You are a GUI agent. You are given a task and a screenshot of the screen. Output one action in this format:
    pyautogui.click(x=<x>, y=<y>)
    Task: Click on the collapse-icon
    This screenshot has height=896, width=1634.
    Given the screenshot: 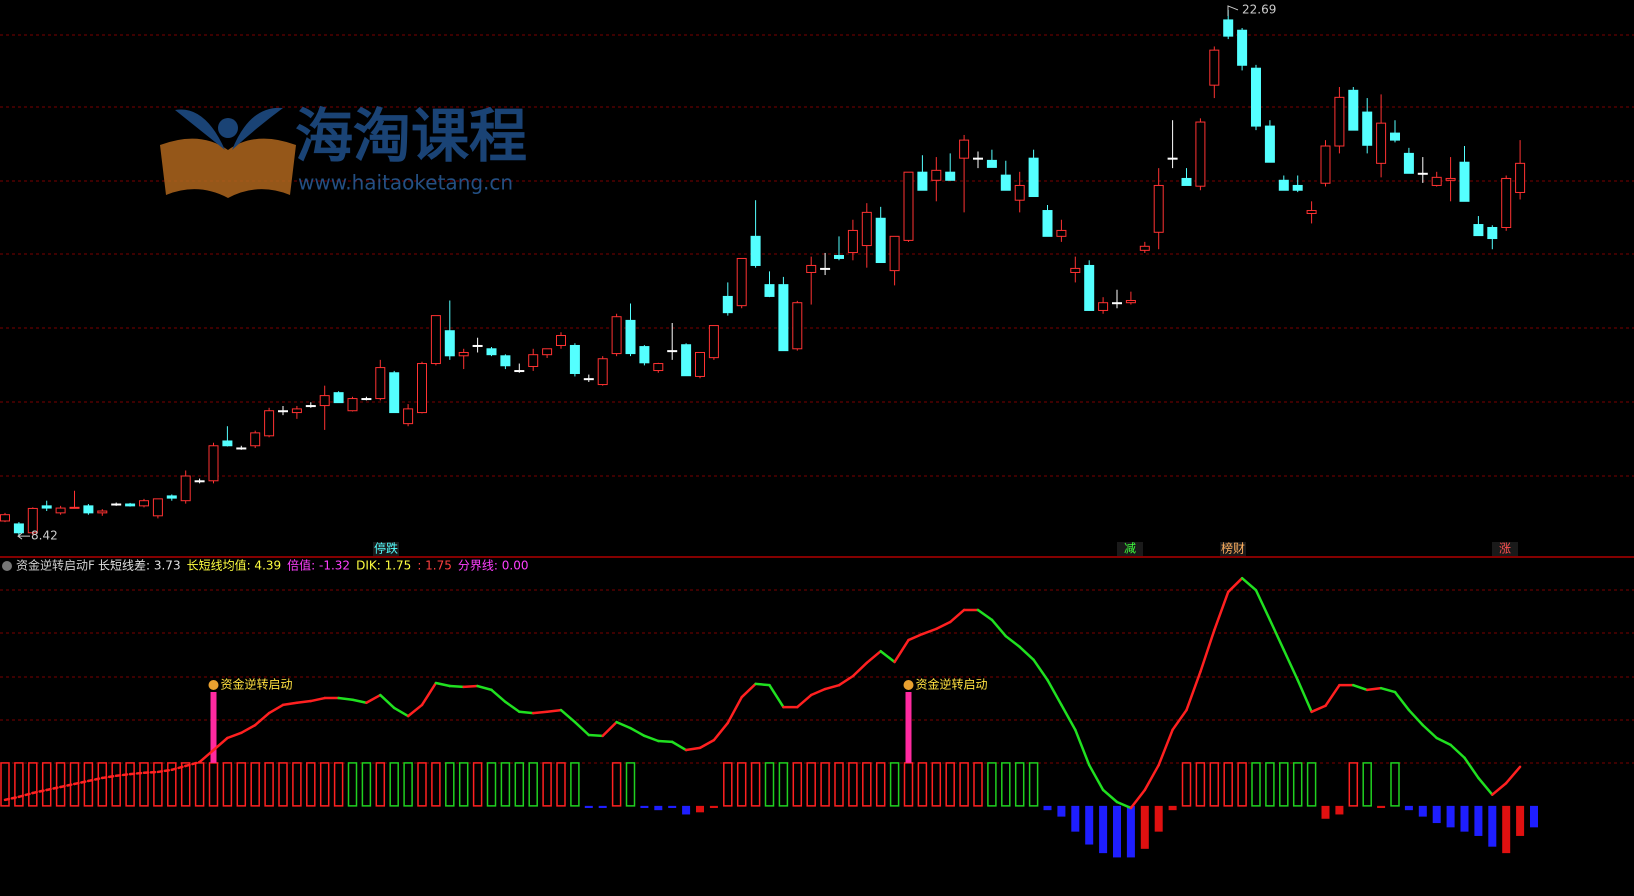 What is the action you would take?
    pyautogui.click(x=7, y=566)
    